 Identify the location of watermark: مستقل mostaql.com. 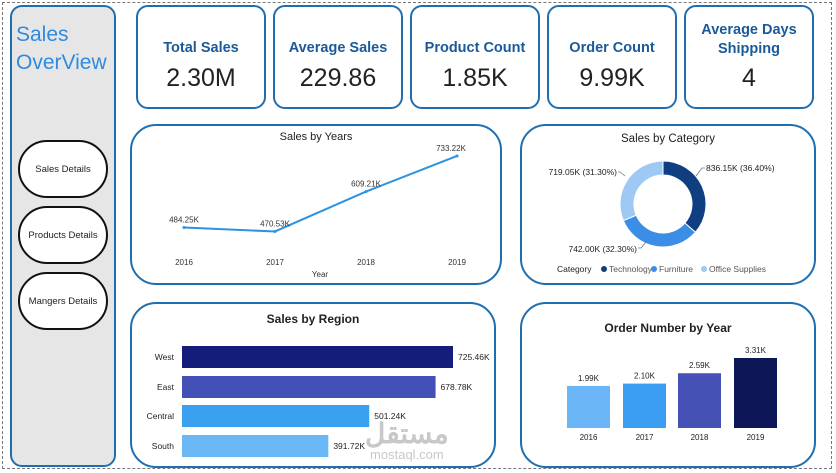
(407, 441).